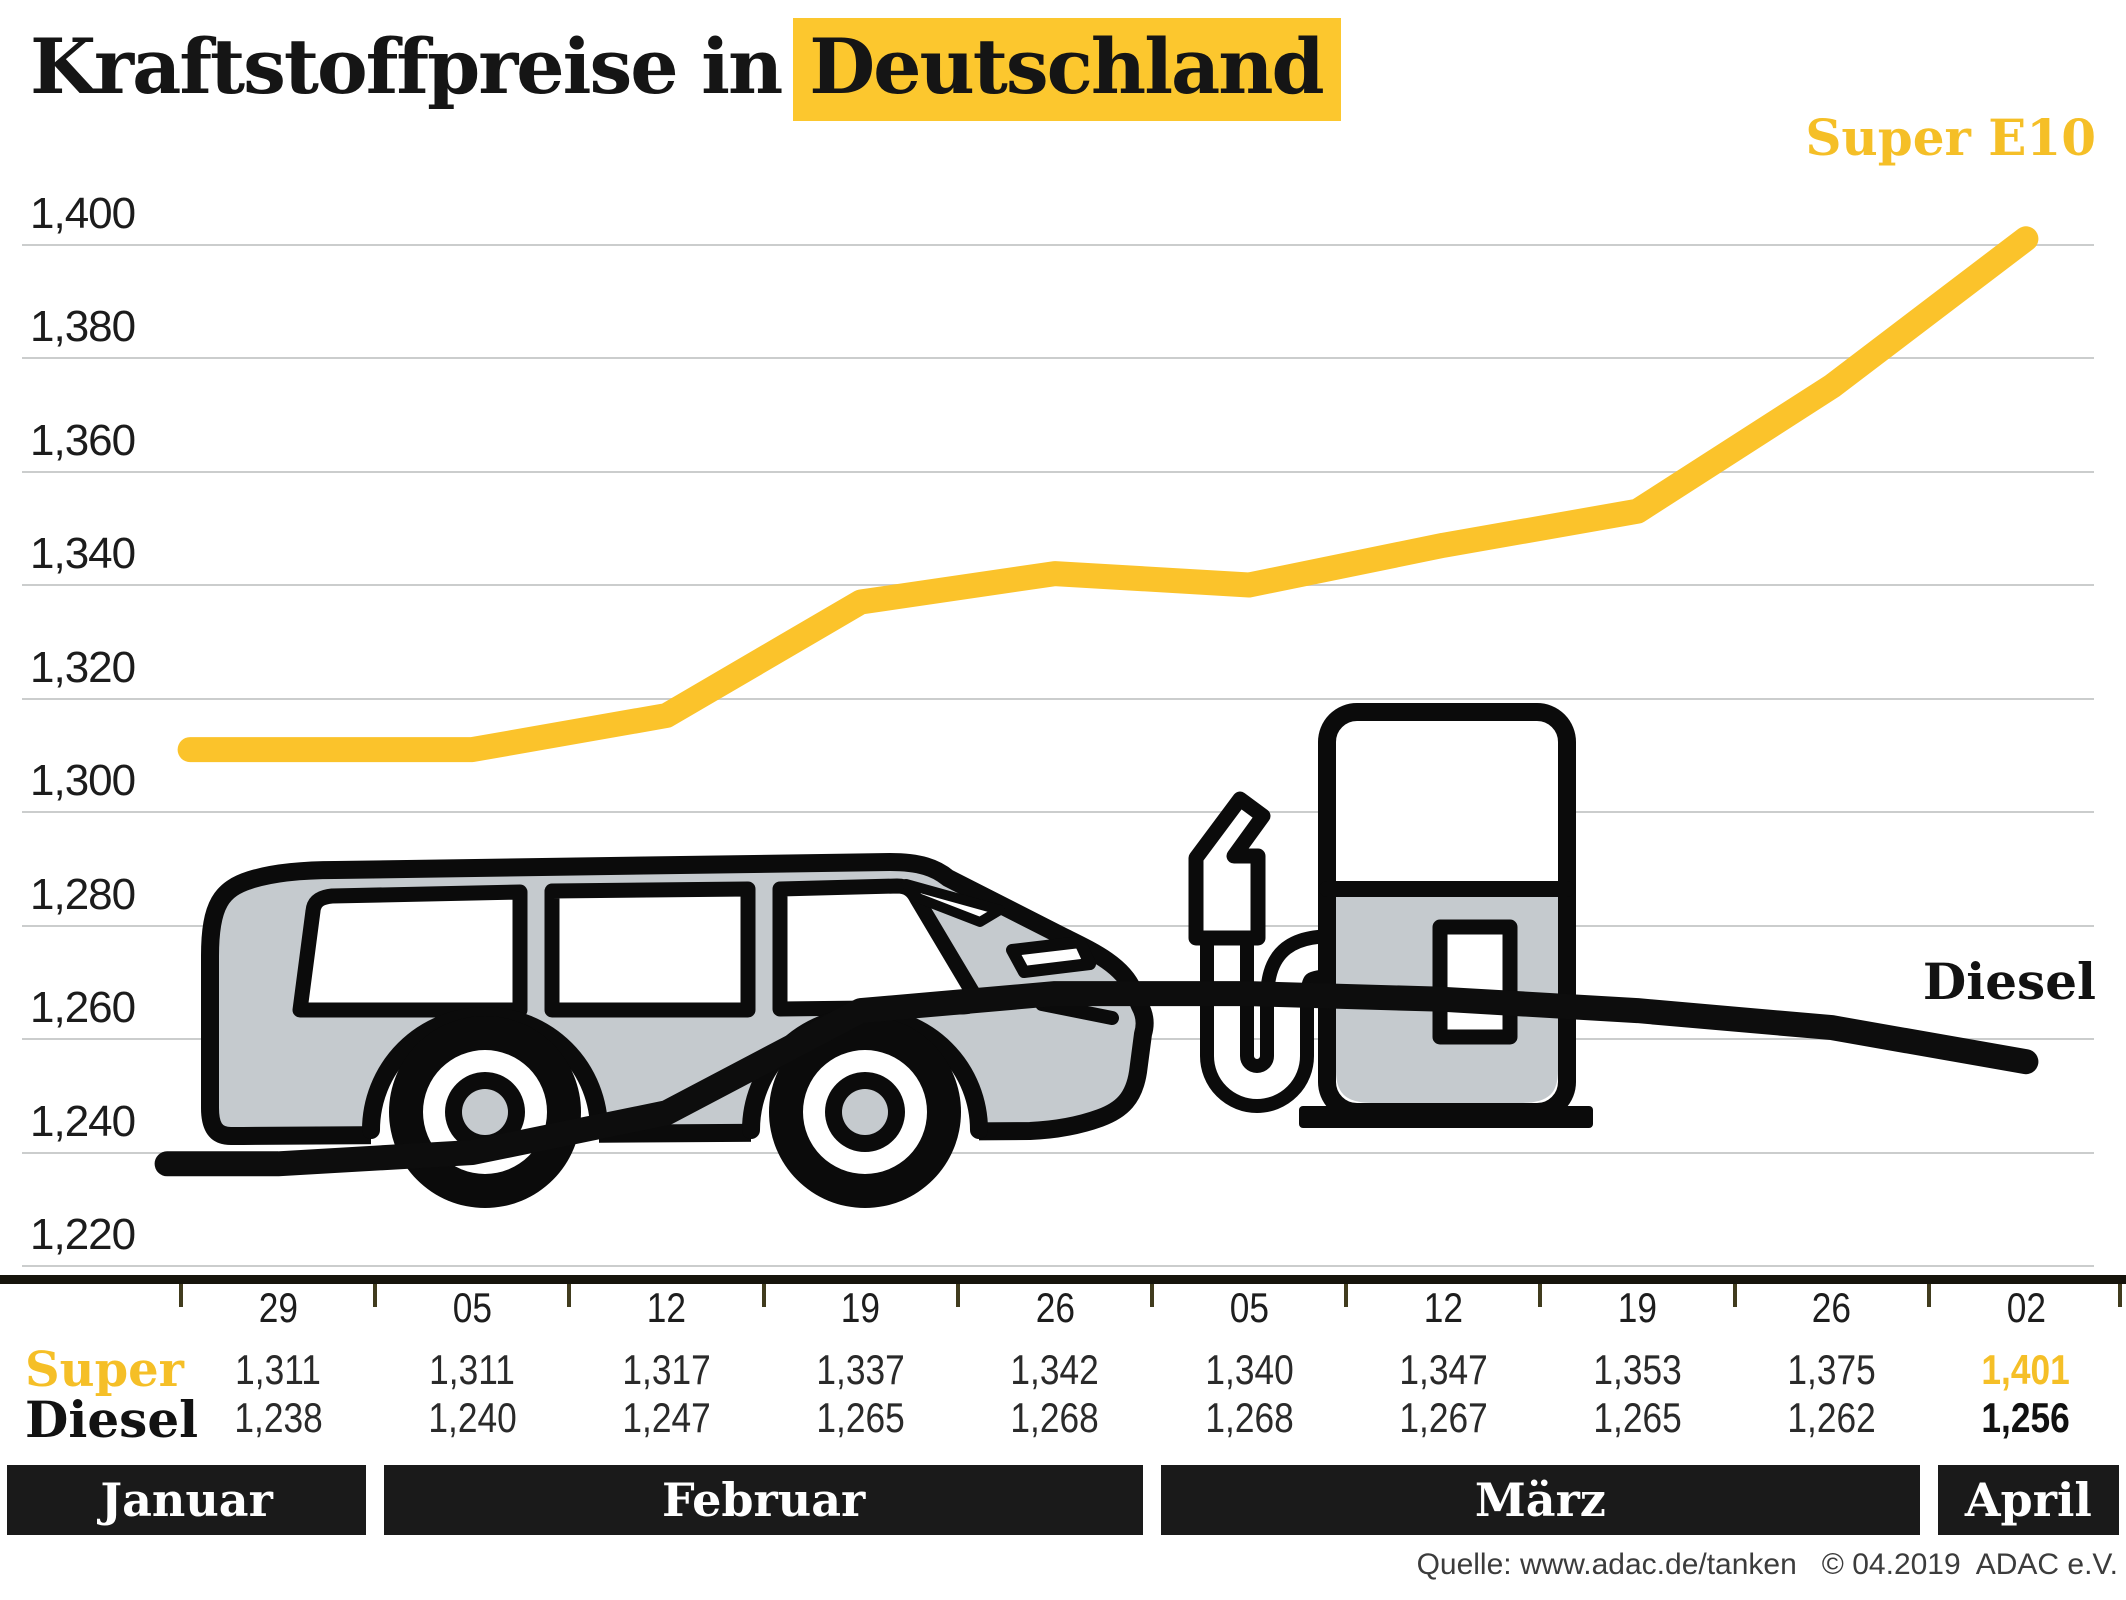  What do you see at coordinates (860, 1369) in the screenshot?
I see `super-value-cell: 1,337` at bounding box center [860, 1369].